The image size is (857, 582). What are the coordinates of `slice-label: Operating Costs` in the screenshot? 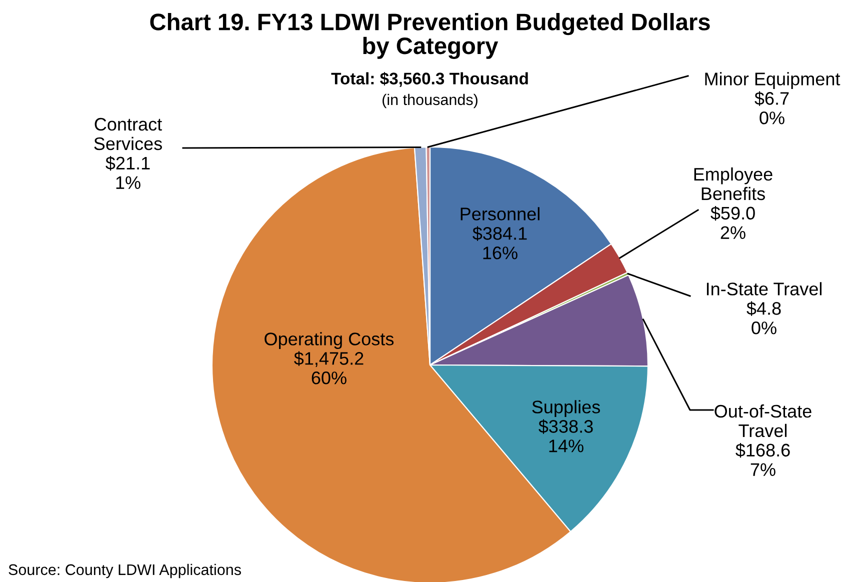 It's located at (329, 340).